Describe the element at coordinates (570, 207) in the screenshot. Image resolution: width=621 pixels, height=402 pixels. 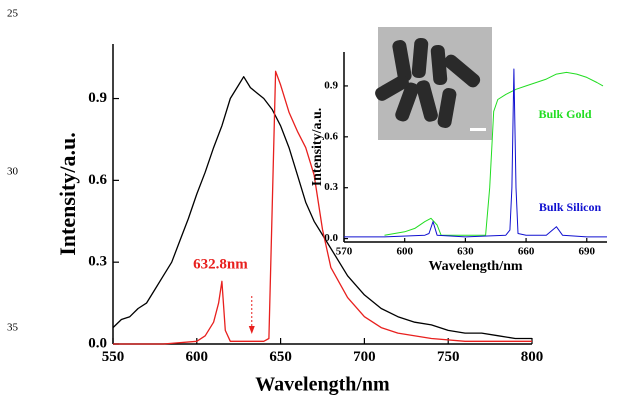
I see `series-label: Bulk Silicon` at that location.